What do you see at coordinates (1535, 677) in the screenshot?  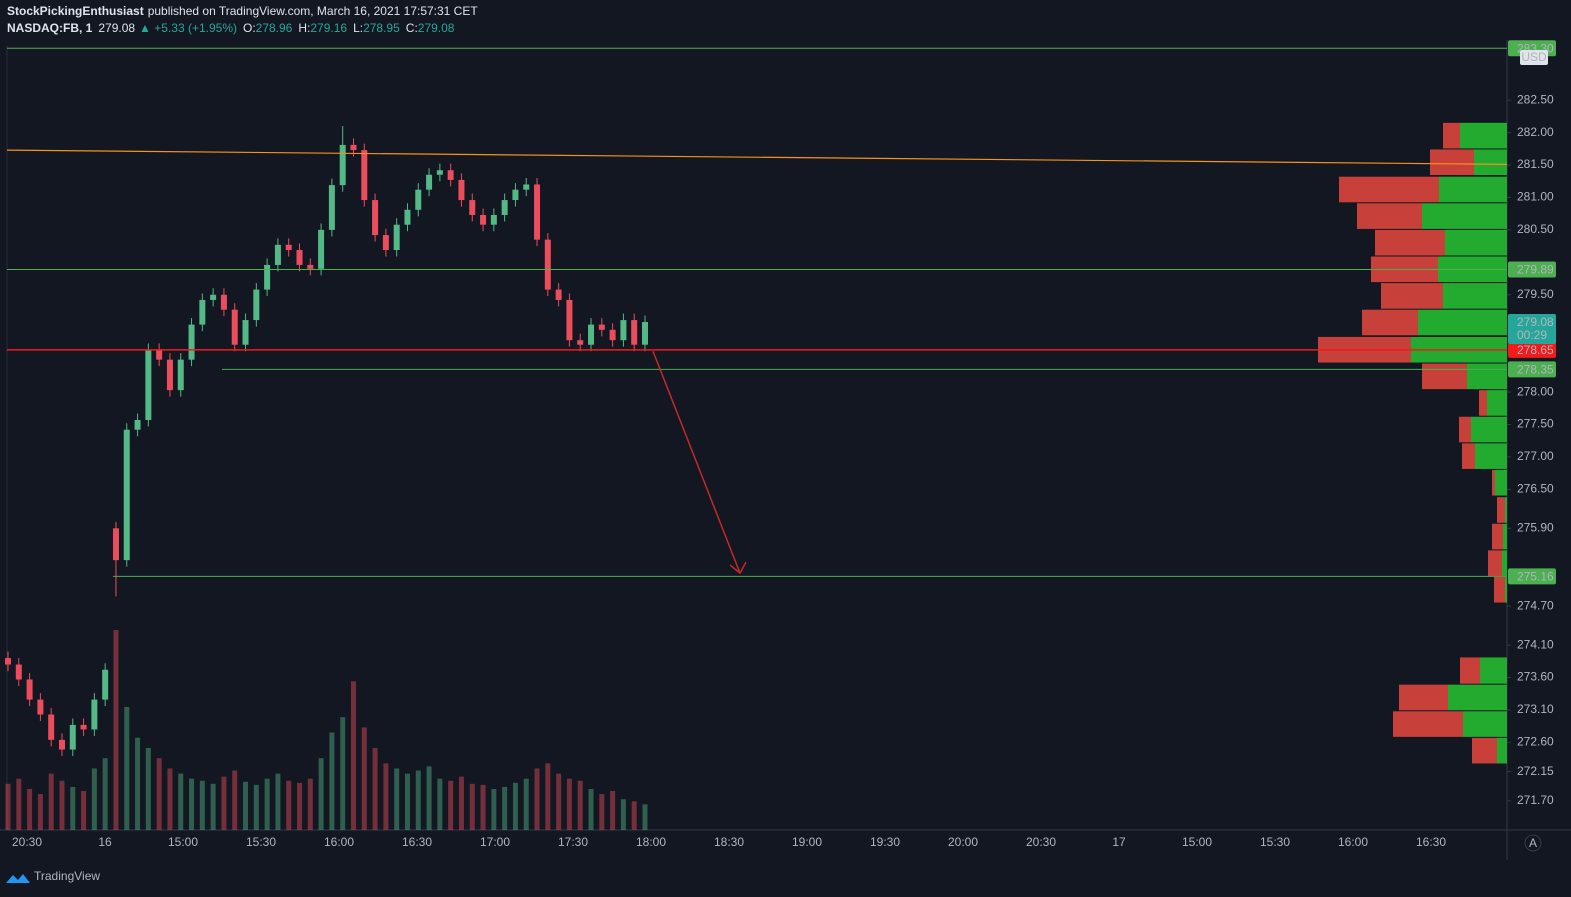 I see `y-tick-label: 273.60` at bounding box center [1535, 677].